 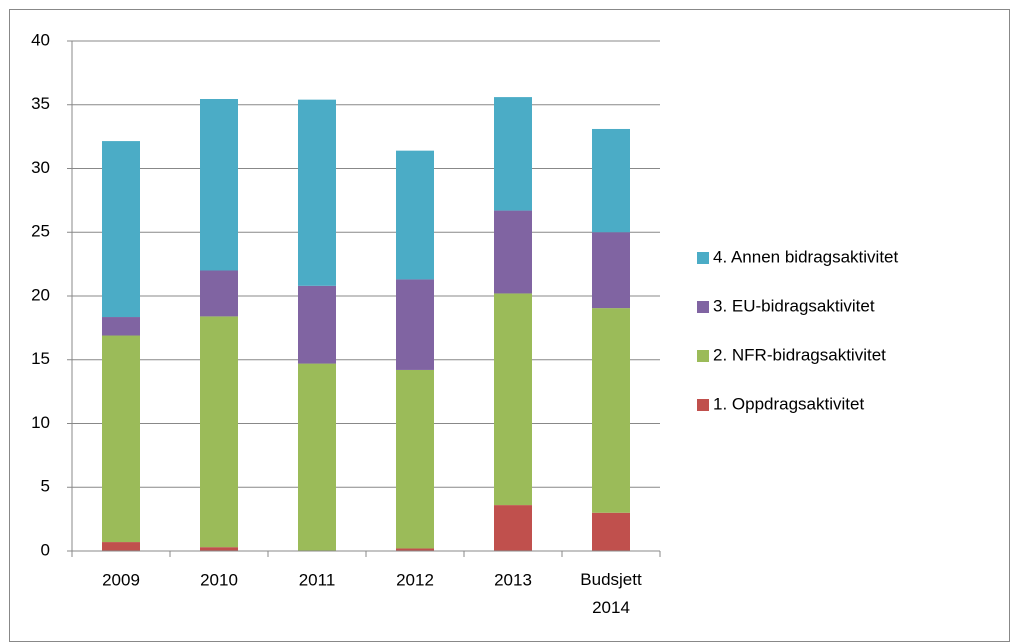 I want to click on y-tick-label: 40, so click(x=40, y=39).